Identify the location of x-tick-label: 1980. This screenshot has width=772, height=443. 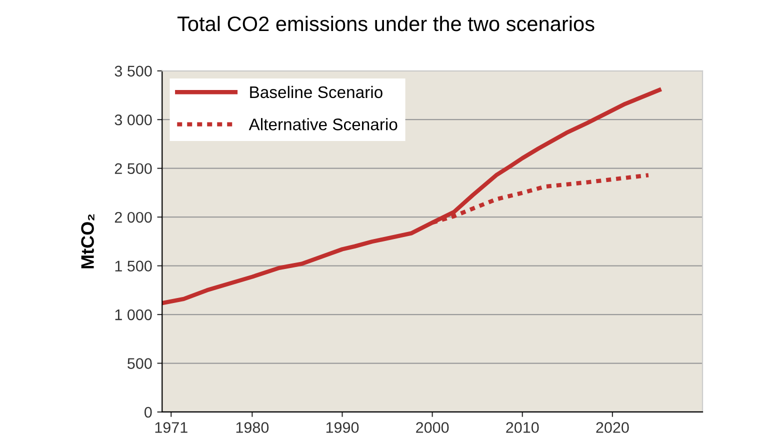
(252, 427).